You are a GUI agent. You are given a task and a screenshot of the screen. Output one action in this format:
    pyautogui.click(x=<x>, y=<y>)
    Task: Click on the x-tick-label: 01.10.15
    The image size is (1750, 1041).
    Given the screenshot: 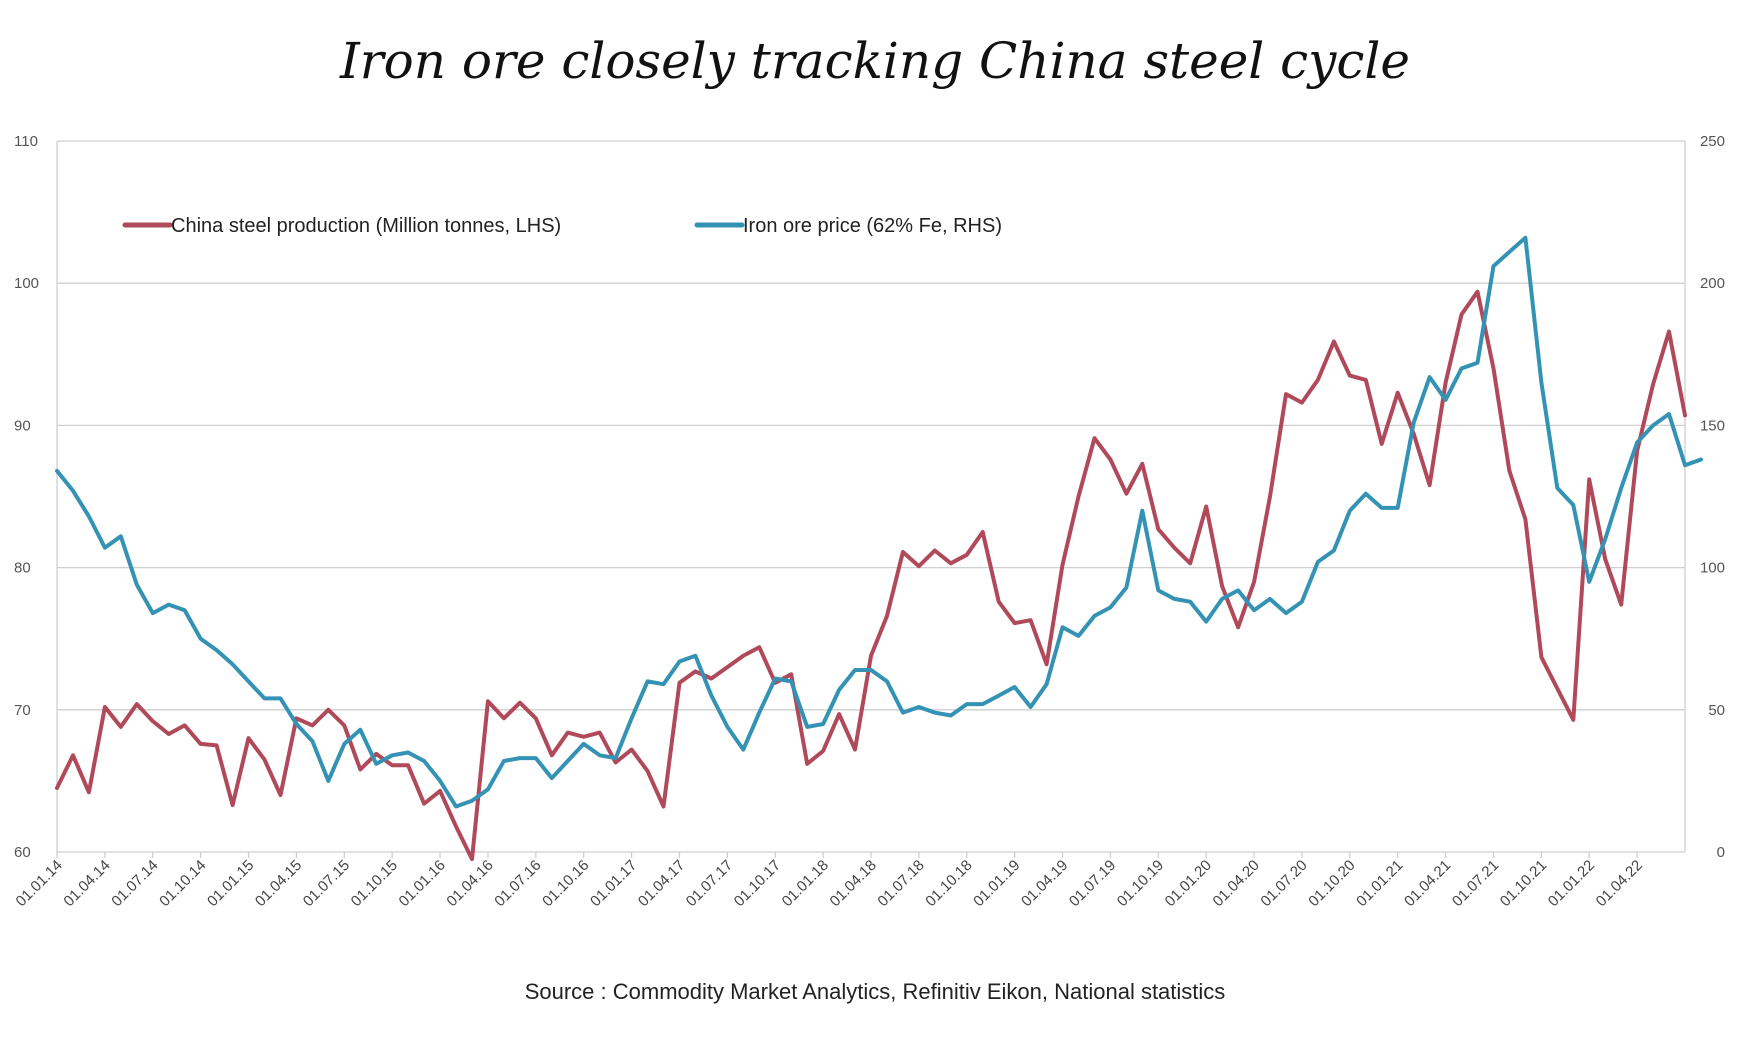 What is the action you would take?
    pyautogui.click(x=374, y=883)
    